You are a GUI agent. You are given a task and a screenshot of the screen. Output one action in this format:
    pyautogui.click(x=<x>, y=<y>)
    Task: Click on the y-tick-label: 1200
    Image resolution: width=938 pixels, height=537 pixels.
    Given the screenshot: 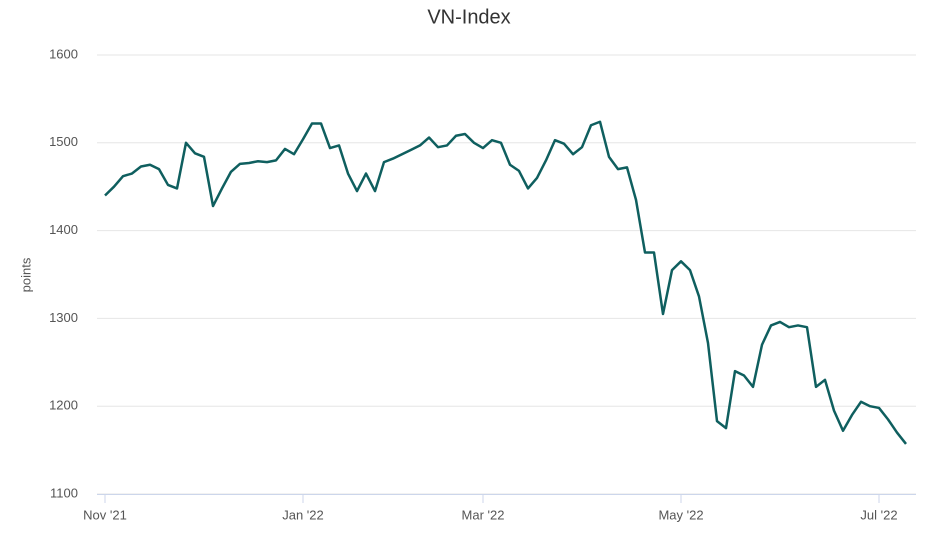 What is the action you would take?
    pyautogui.click(x=63, y=405)
    